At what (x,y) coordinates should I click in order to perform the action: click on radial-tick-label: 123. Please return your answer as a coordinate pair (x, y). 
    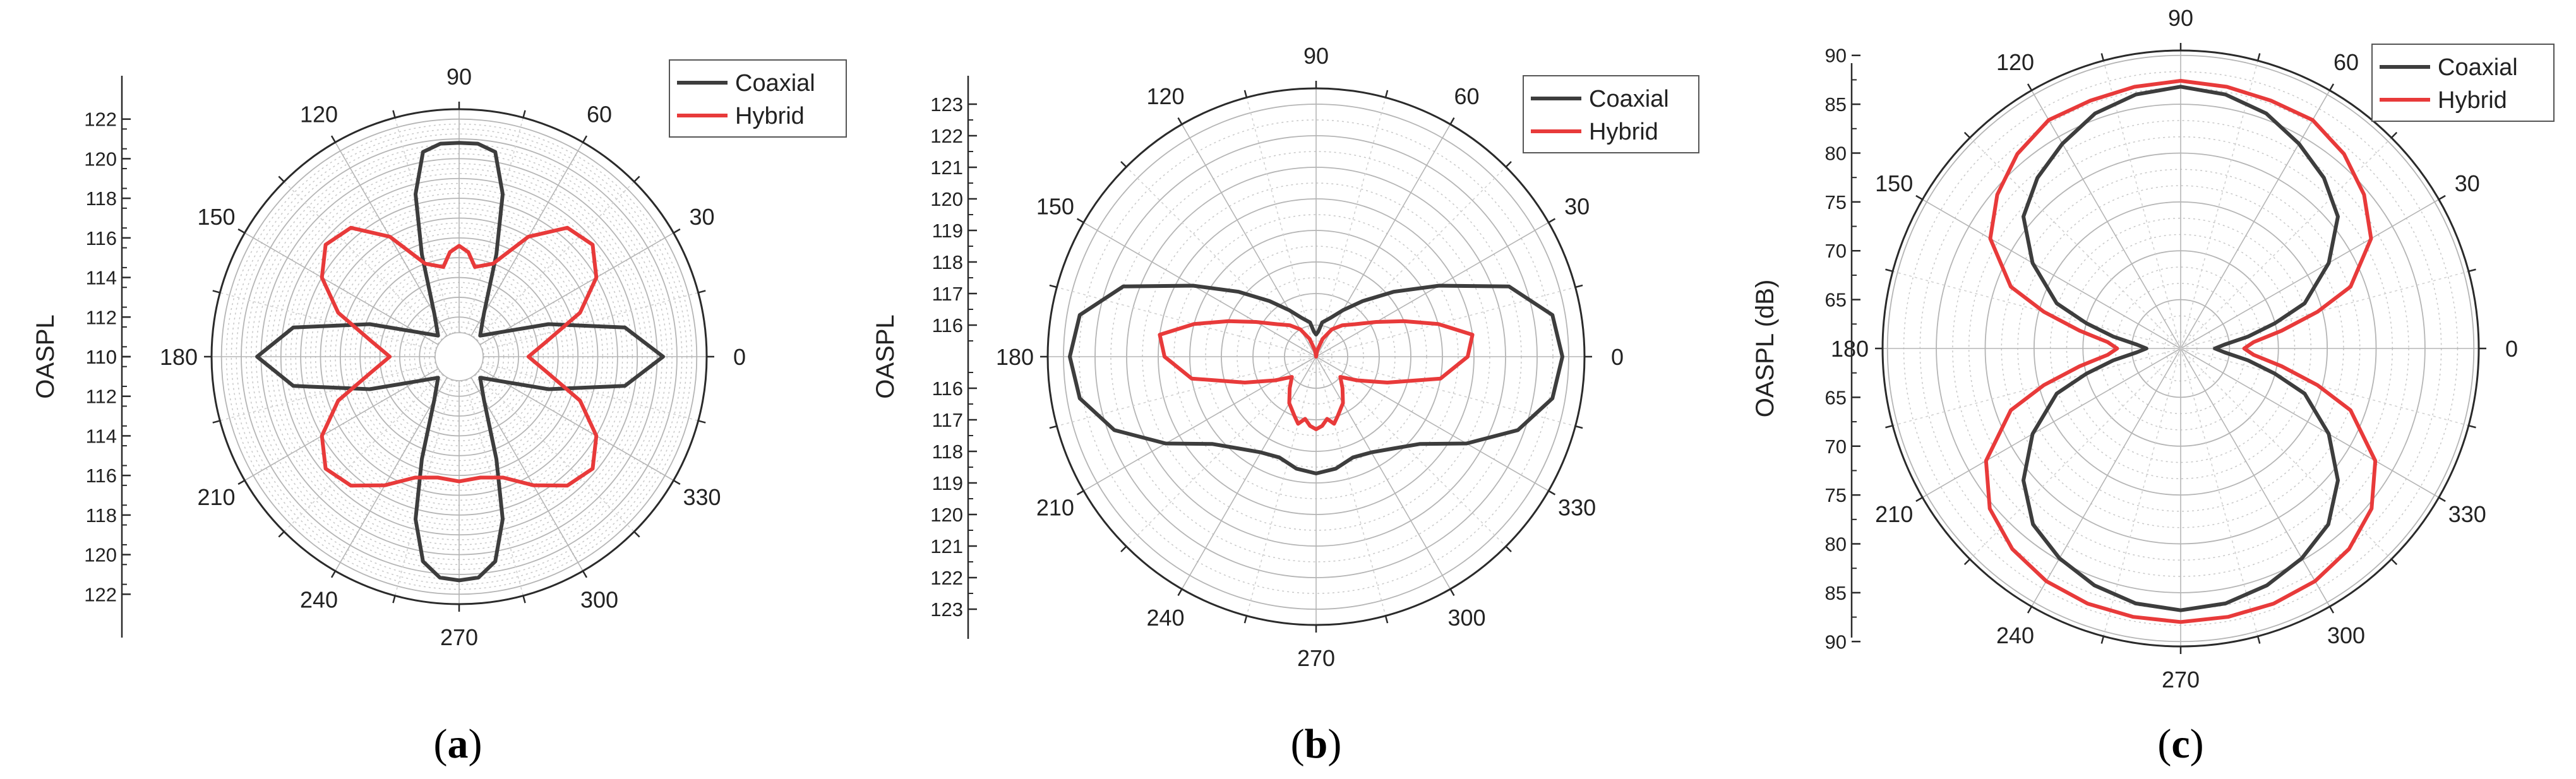
    Looking at the image, I should click on (946, 105).